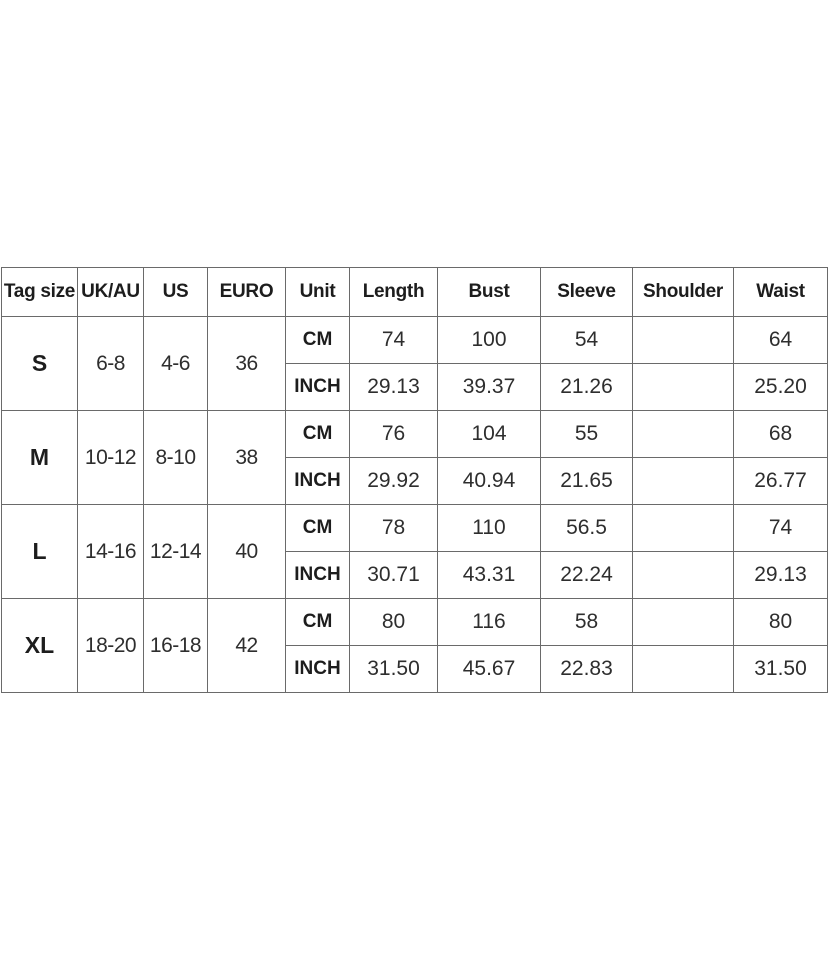 The image size is (830, 960). What do you see at coordinates (39, 645) in the screenshot?
I see `tag-cell: XL` at bounding box center [39, 645].